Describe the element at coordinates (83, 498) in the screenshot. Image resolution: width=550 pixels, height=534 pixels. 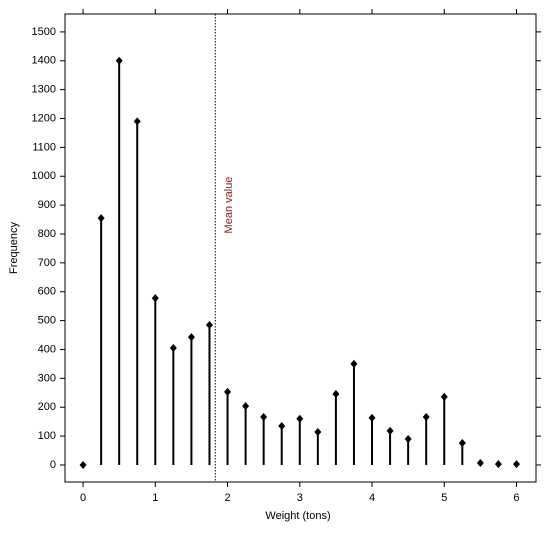
I see `x-tick-label: 0` at that location.